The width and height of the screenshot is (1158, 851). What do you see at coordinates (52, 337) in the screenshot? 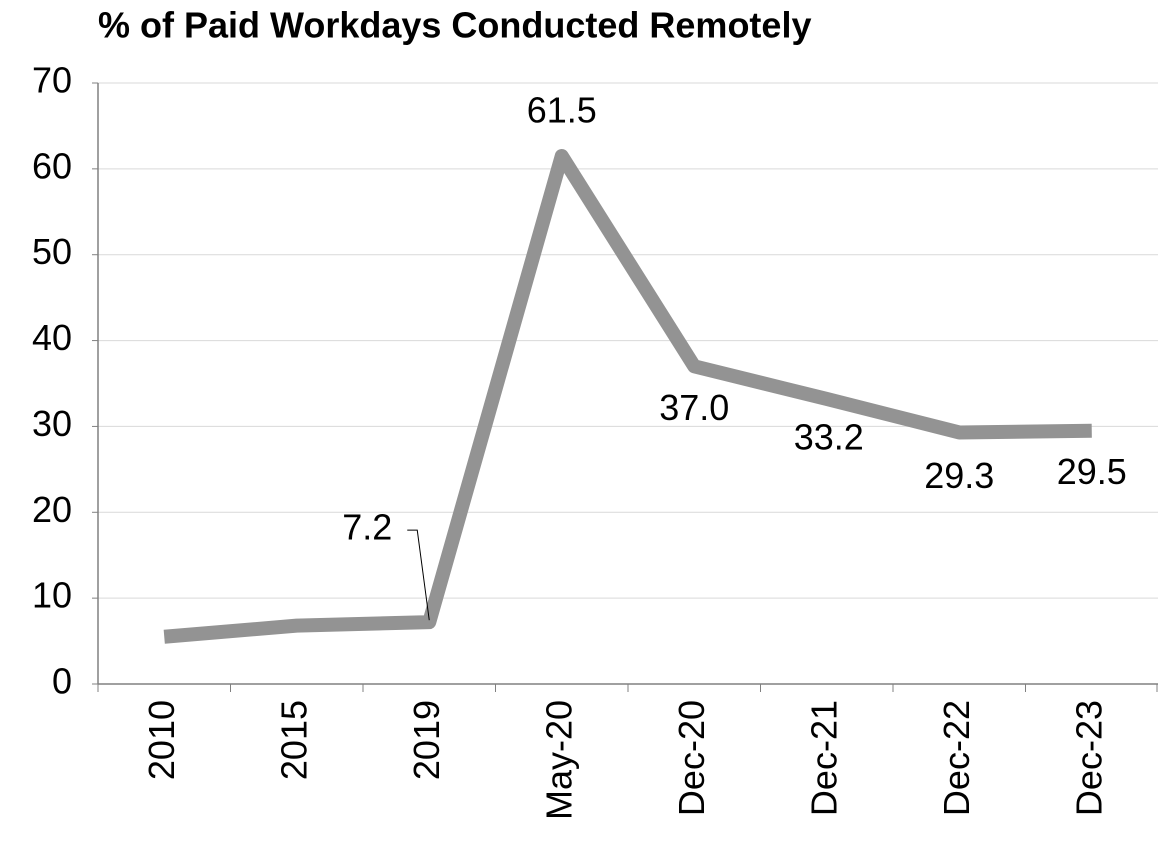
I see `y-tick-label: 40` at bounding box center [52, 337].